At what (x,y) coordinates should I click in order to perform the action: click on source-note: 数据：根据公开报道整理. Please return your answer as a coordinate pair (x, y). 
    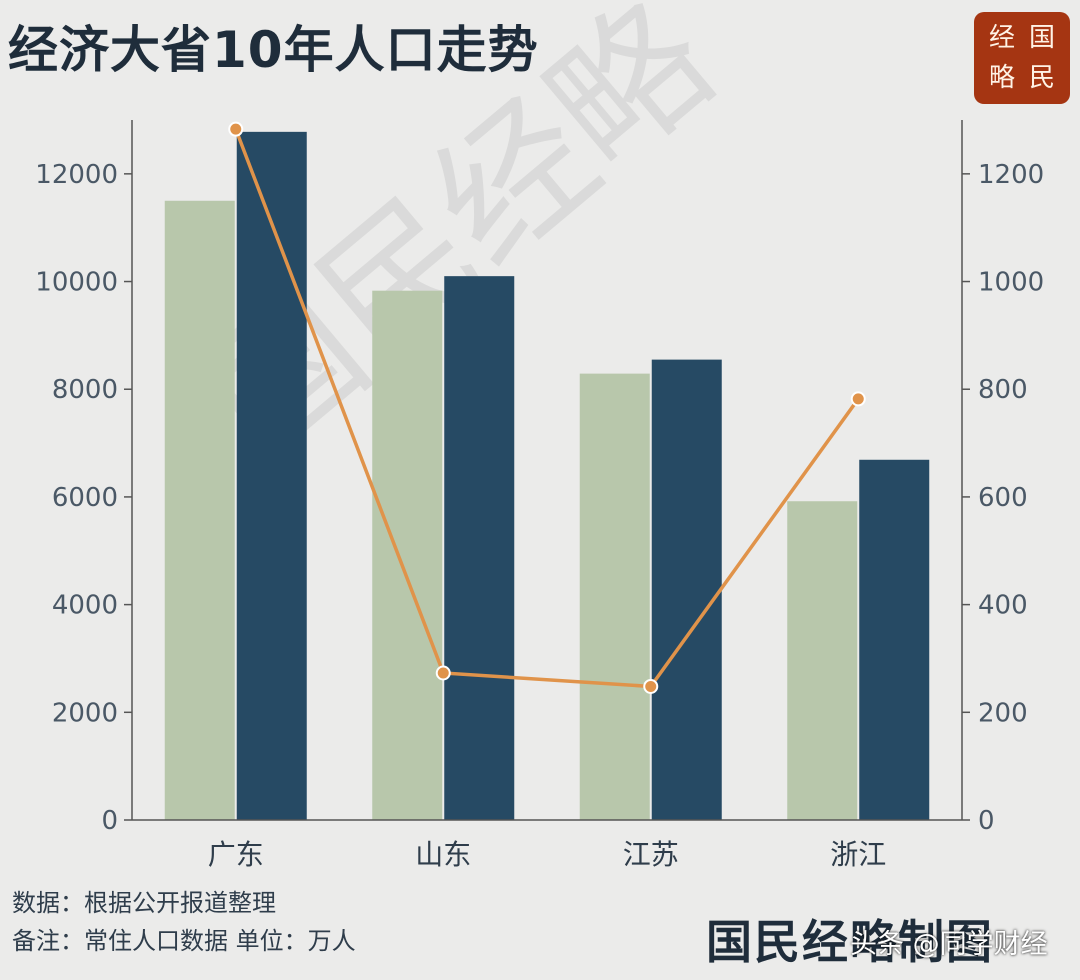
    Looking at the image, I should click on (144, 903).